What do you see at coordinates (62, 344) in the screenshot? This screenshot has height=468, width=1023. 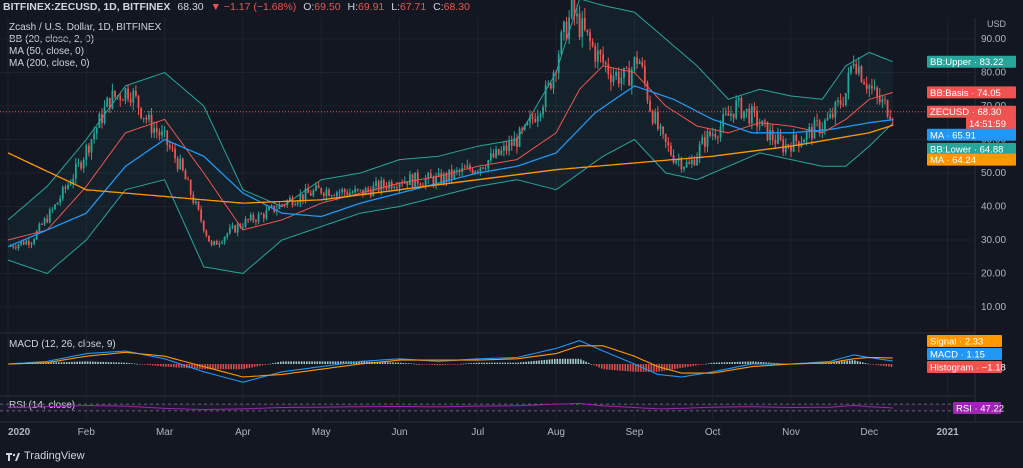 I see `legend-macd: MACD (12, 26, close, 9)` at bounding box center [62, 344].